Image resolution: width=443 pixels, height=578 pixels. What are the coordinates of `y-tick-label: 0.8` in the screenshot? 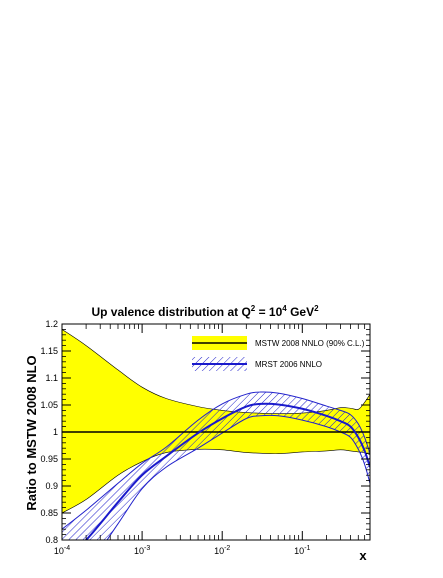 It's located at (51, 540).